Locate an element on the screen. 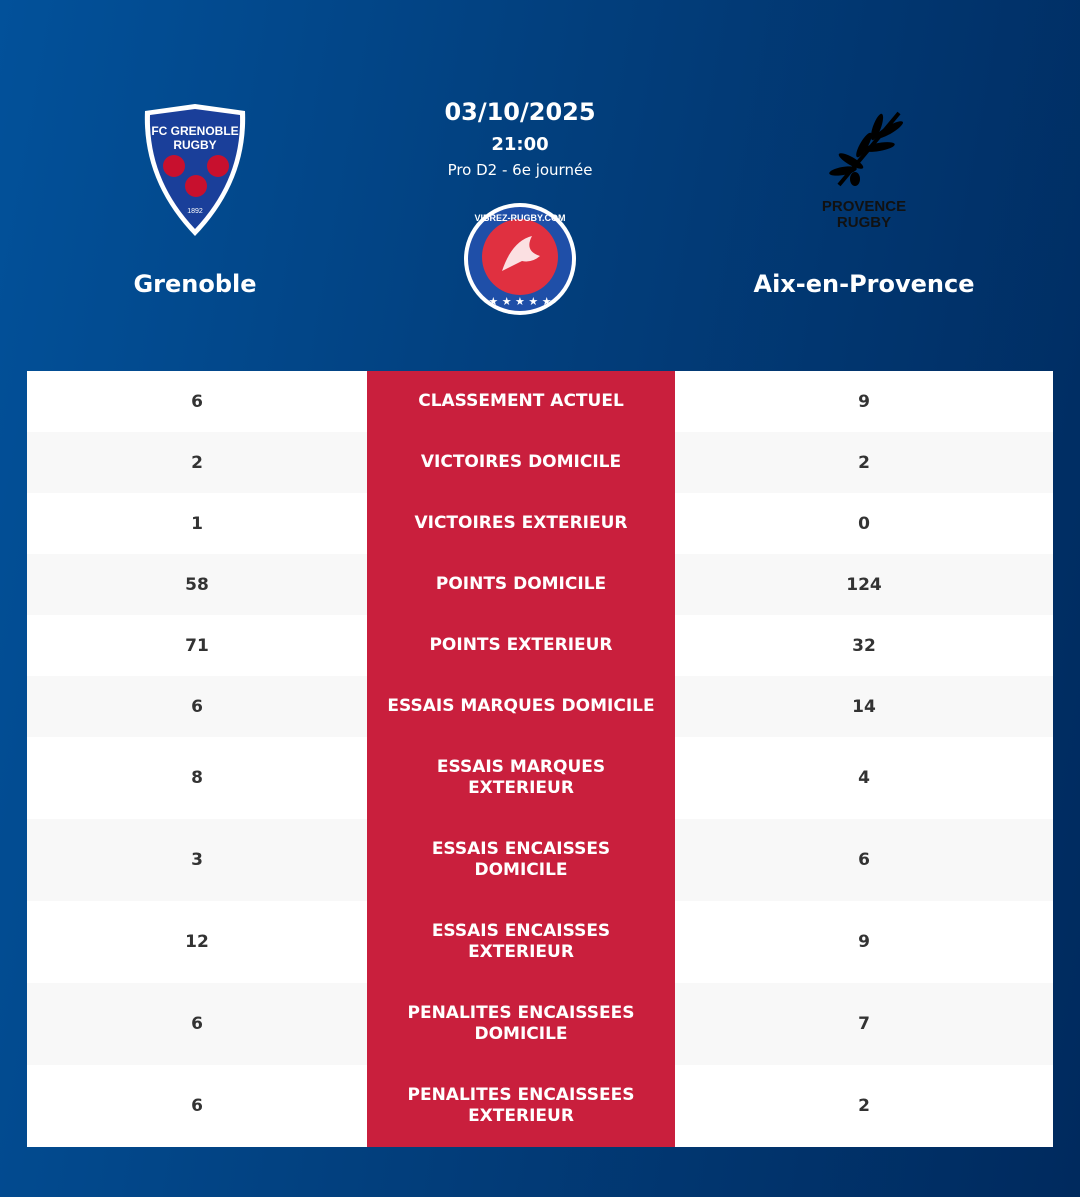  table-row: 6 PENALITES ENCAISSEES EXTERIEUR 2 is located at coordinates (540, 1106).